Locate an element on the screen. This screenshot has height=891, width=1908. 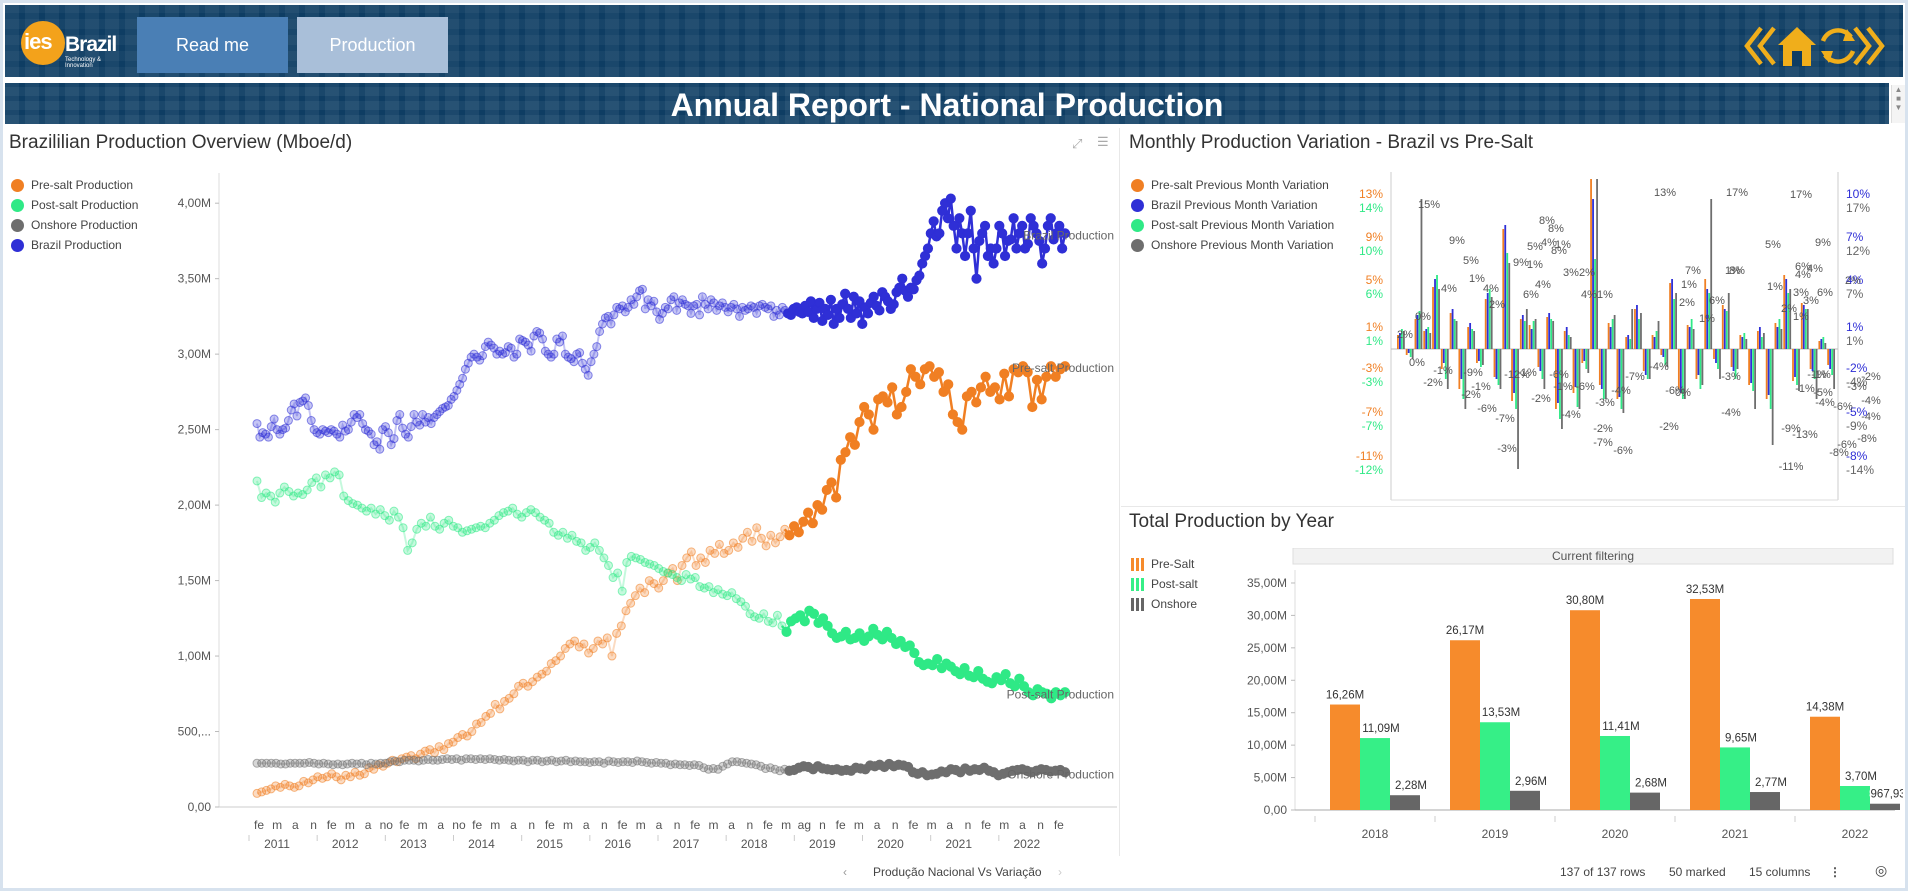
legend-item: Onshore is located at coordinates (1164, 604).